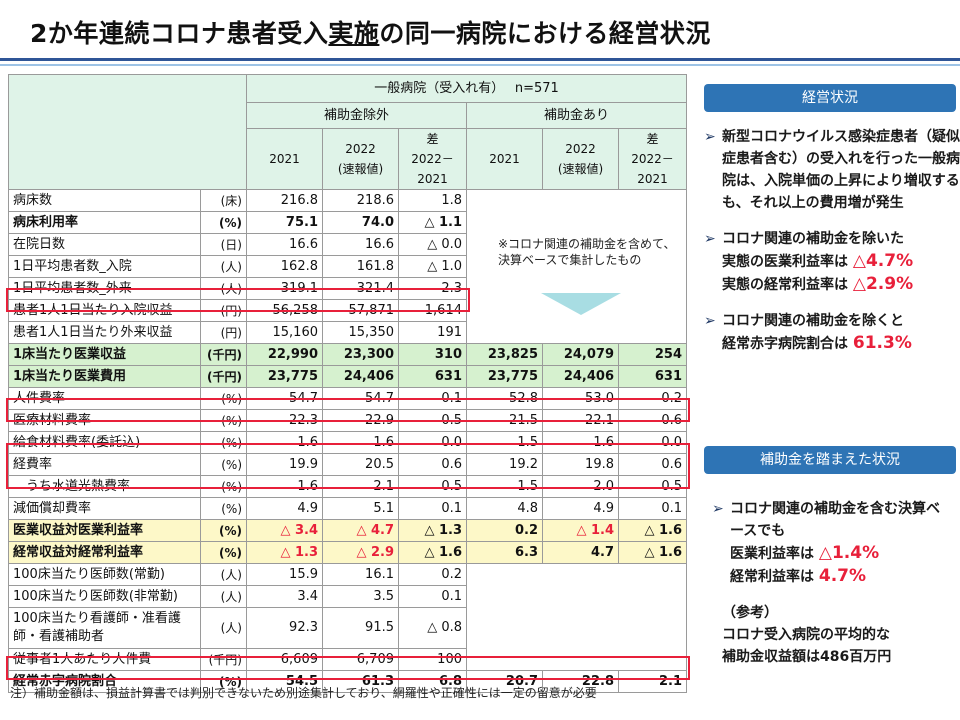 Image resolution: width=960 pixels, height=720 pixels. Describe the element at coordinates (104, 508) in the screenshot. I see `row-label: 減価償却費率` at that location.